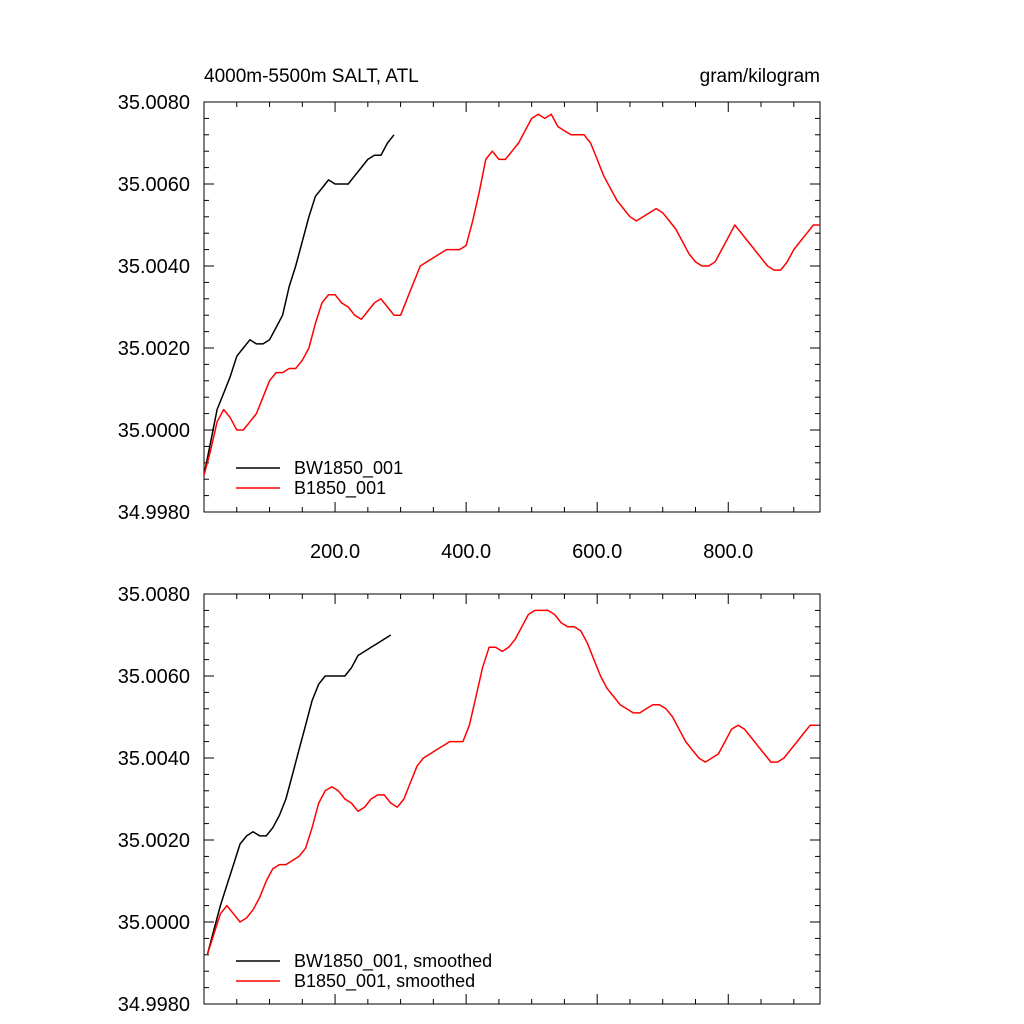  Describe the element at coordinates (384, 981) in the screenshot. I see `legend-label: B1850_001, smoothed` at that location.